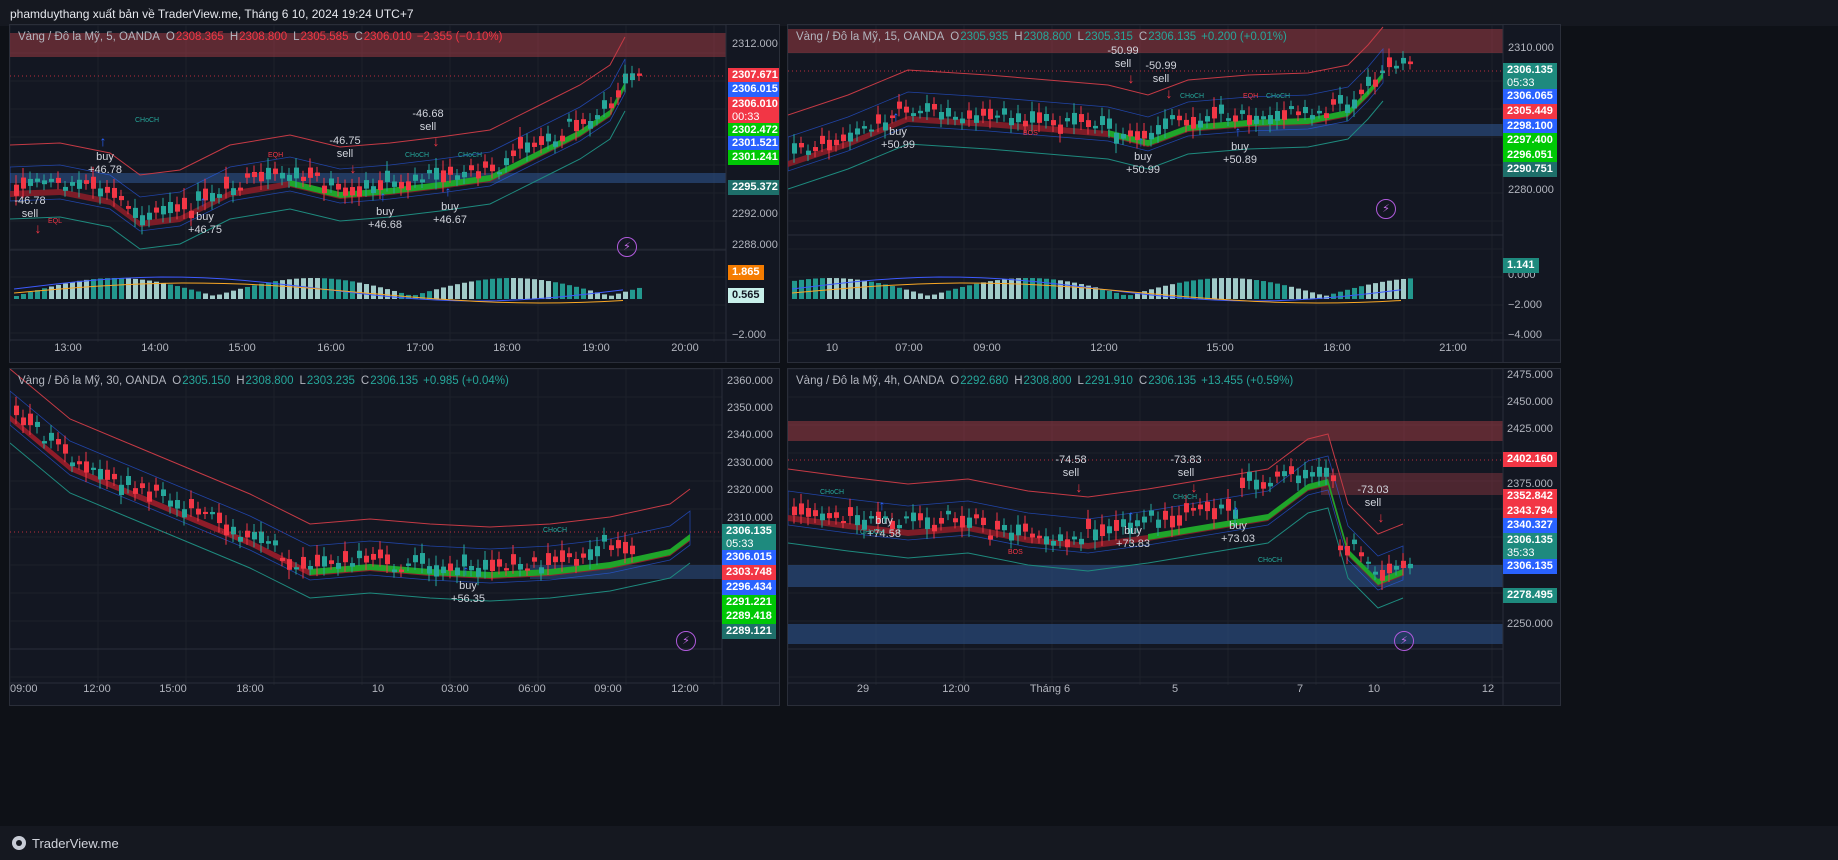  I want to click on buy-signal: ↑ buy+50.99, so click(1143, 154).